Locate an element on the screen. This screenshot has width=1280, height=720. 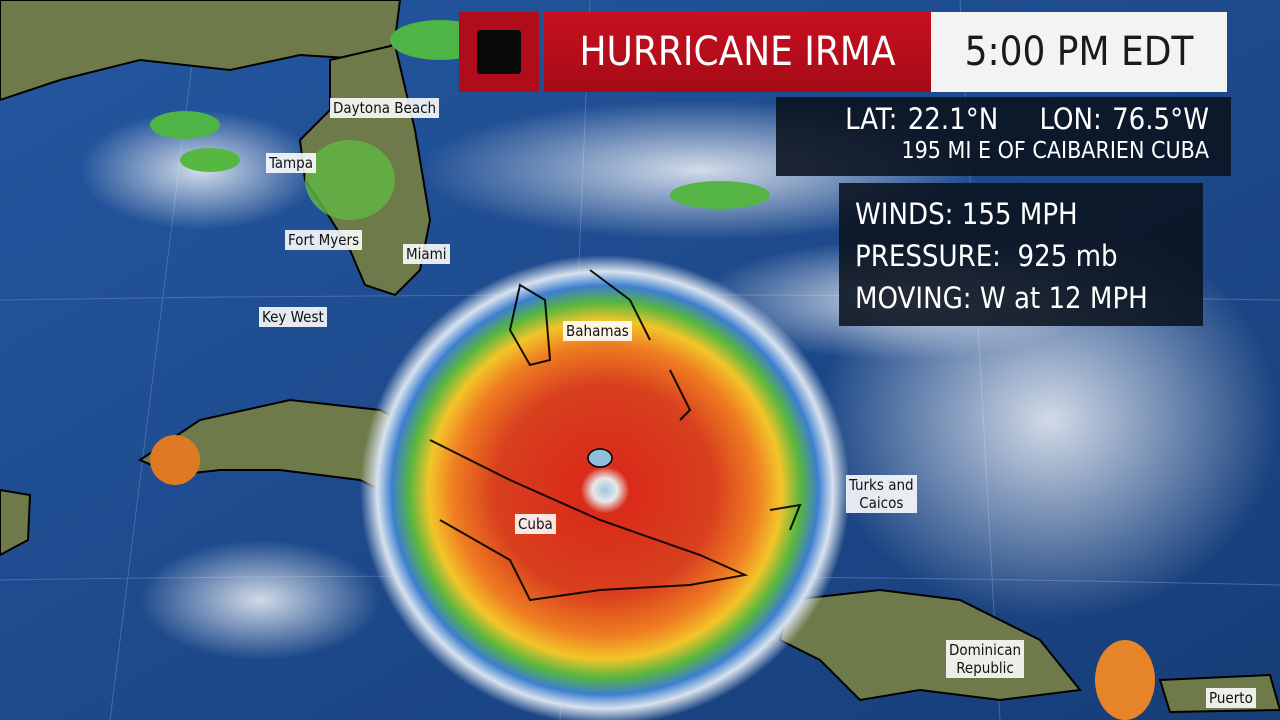
label-line: Republic is located at coordinates (985, 668).